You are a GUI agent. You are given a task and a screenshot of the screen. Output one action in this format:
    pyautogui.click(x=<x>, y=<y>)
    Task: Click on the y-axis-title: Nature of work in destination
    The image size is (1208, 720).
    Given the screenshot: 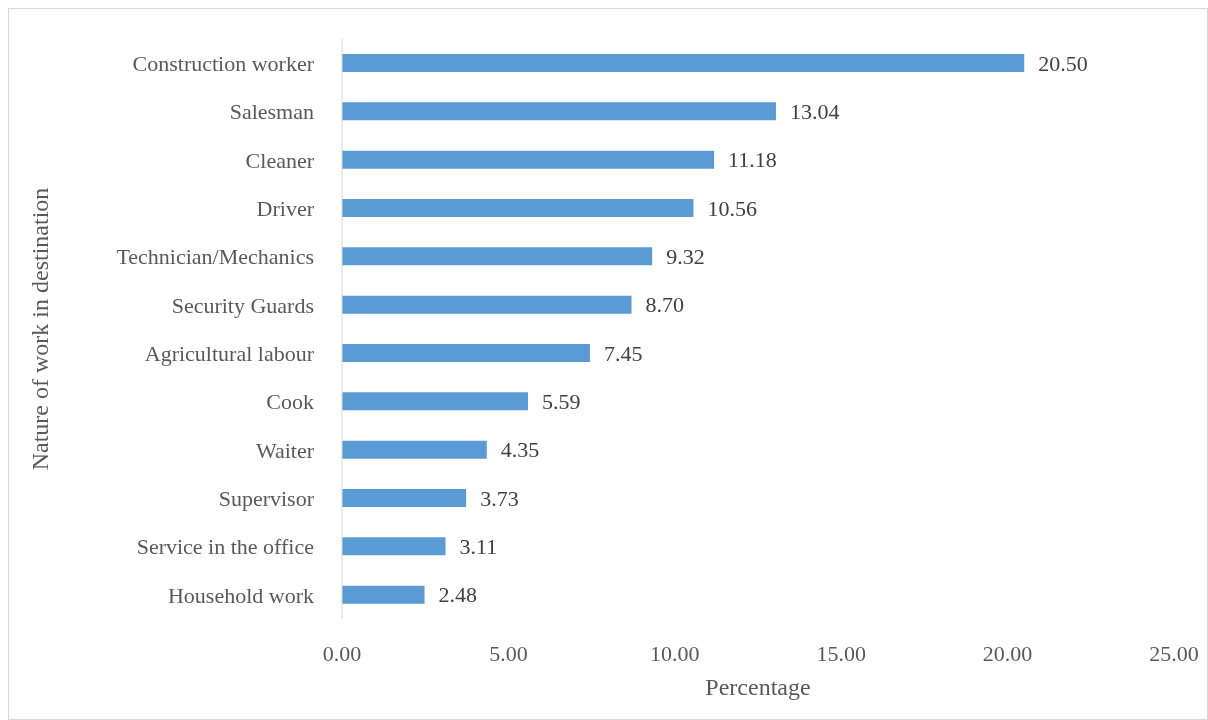 What is the action you would take?
    pyautogui.click(x=39, y=329)
    